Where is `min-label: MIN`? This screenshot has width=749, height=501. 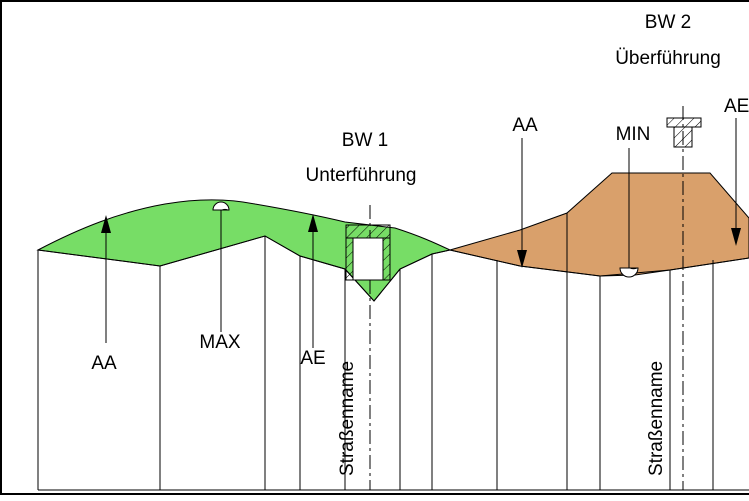
min-label: MIN is located at coordinates (633, 134).